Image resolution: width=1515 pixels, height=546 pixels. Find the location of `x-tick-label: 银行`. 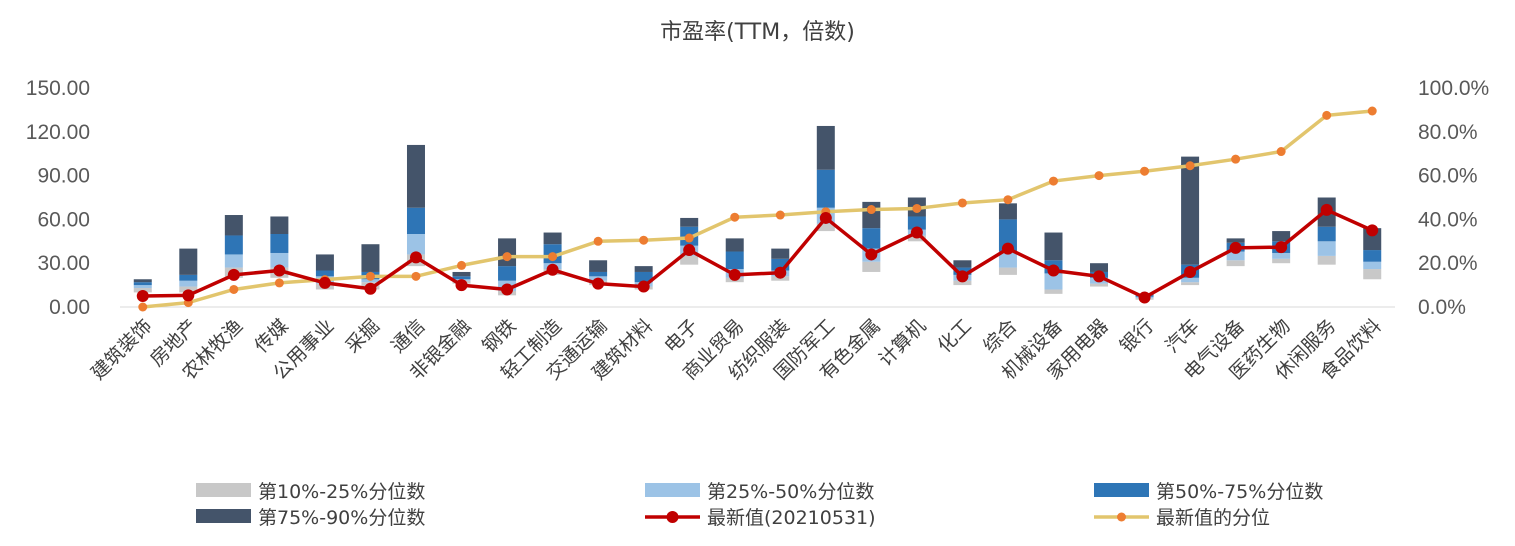

x-tick-label: 银行 is located at coordinates (1137, 336).